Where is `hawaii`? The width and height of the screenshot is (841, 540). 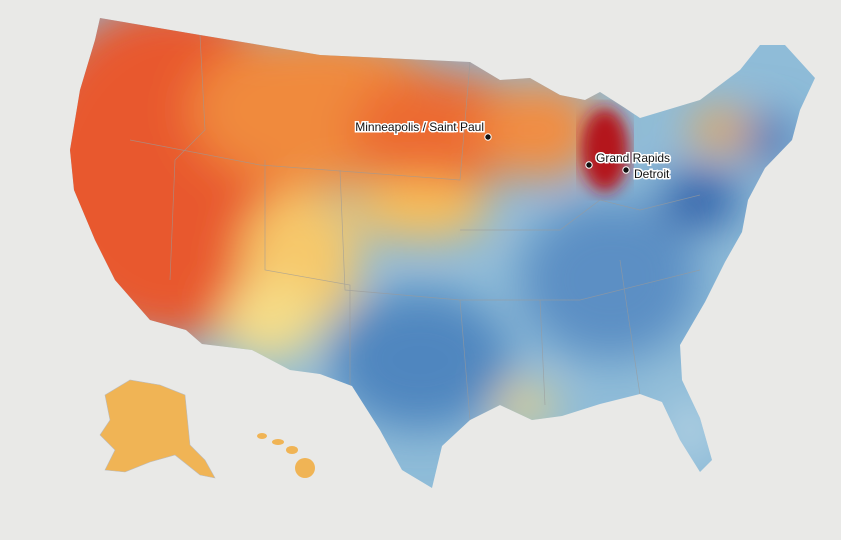
hawaii is located at coordinates (286, 455).